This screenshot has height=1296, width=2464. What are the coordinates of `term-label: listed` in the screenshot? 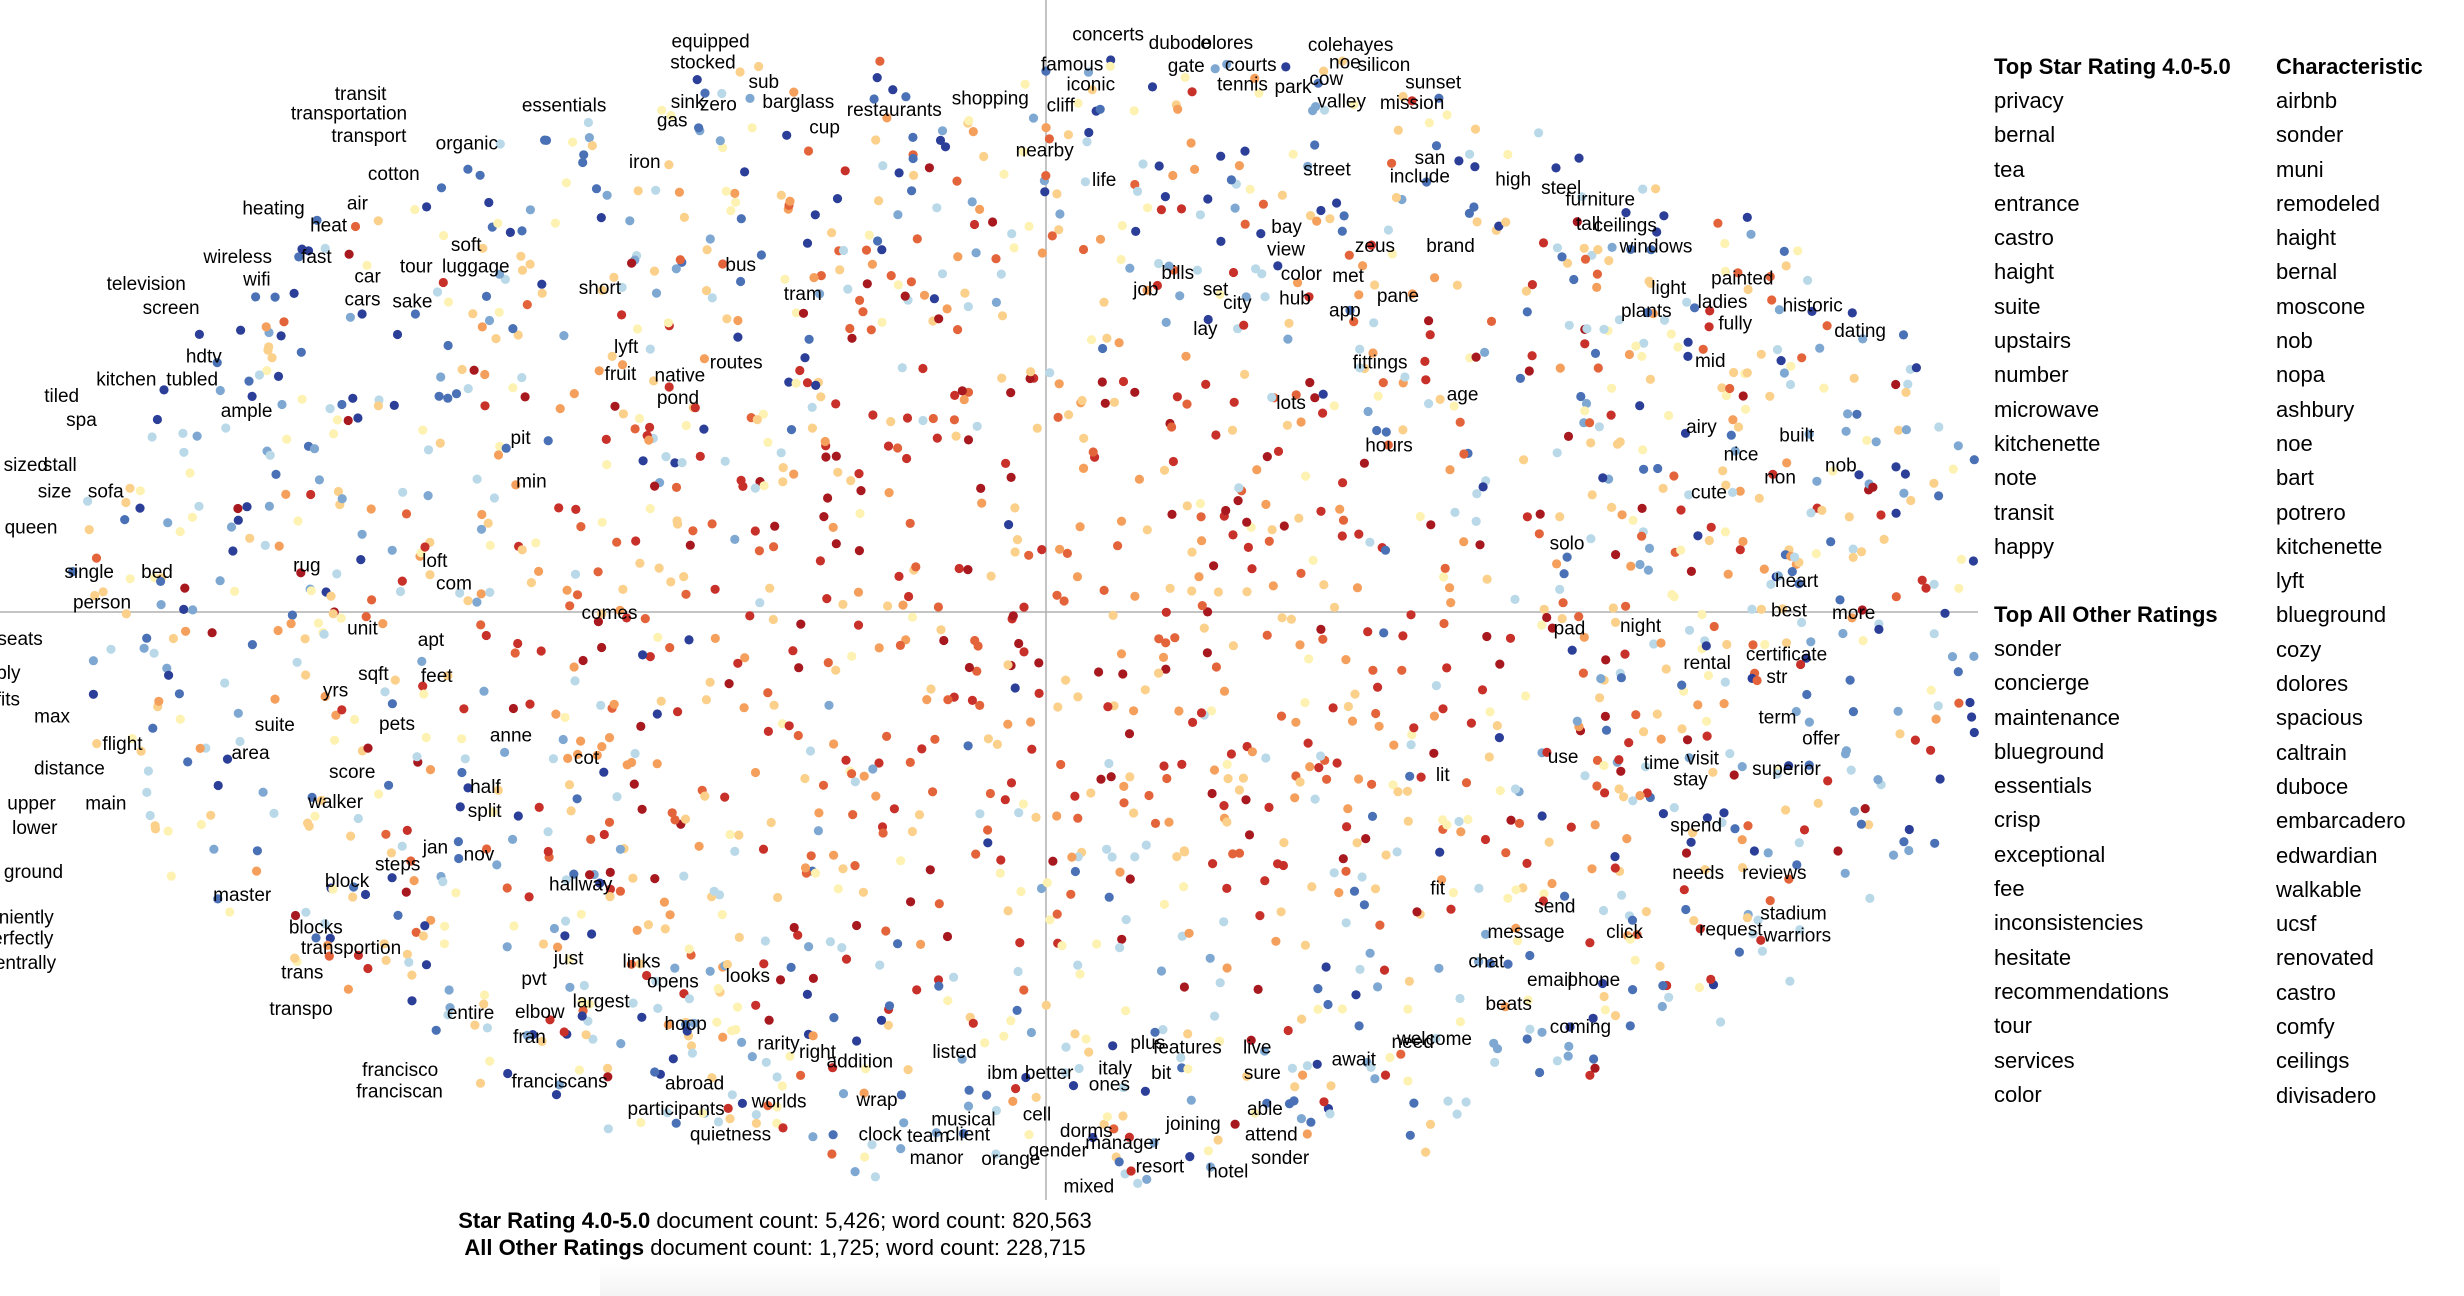 It's located at (954, 1052).